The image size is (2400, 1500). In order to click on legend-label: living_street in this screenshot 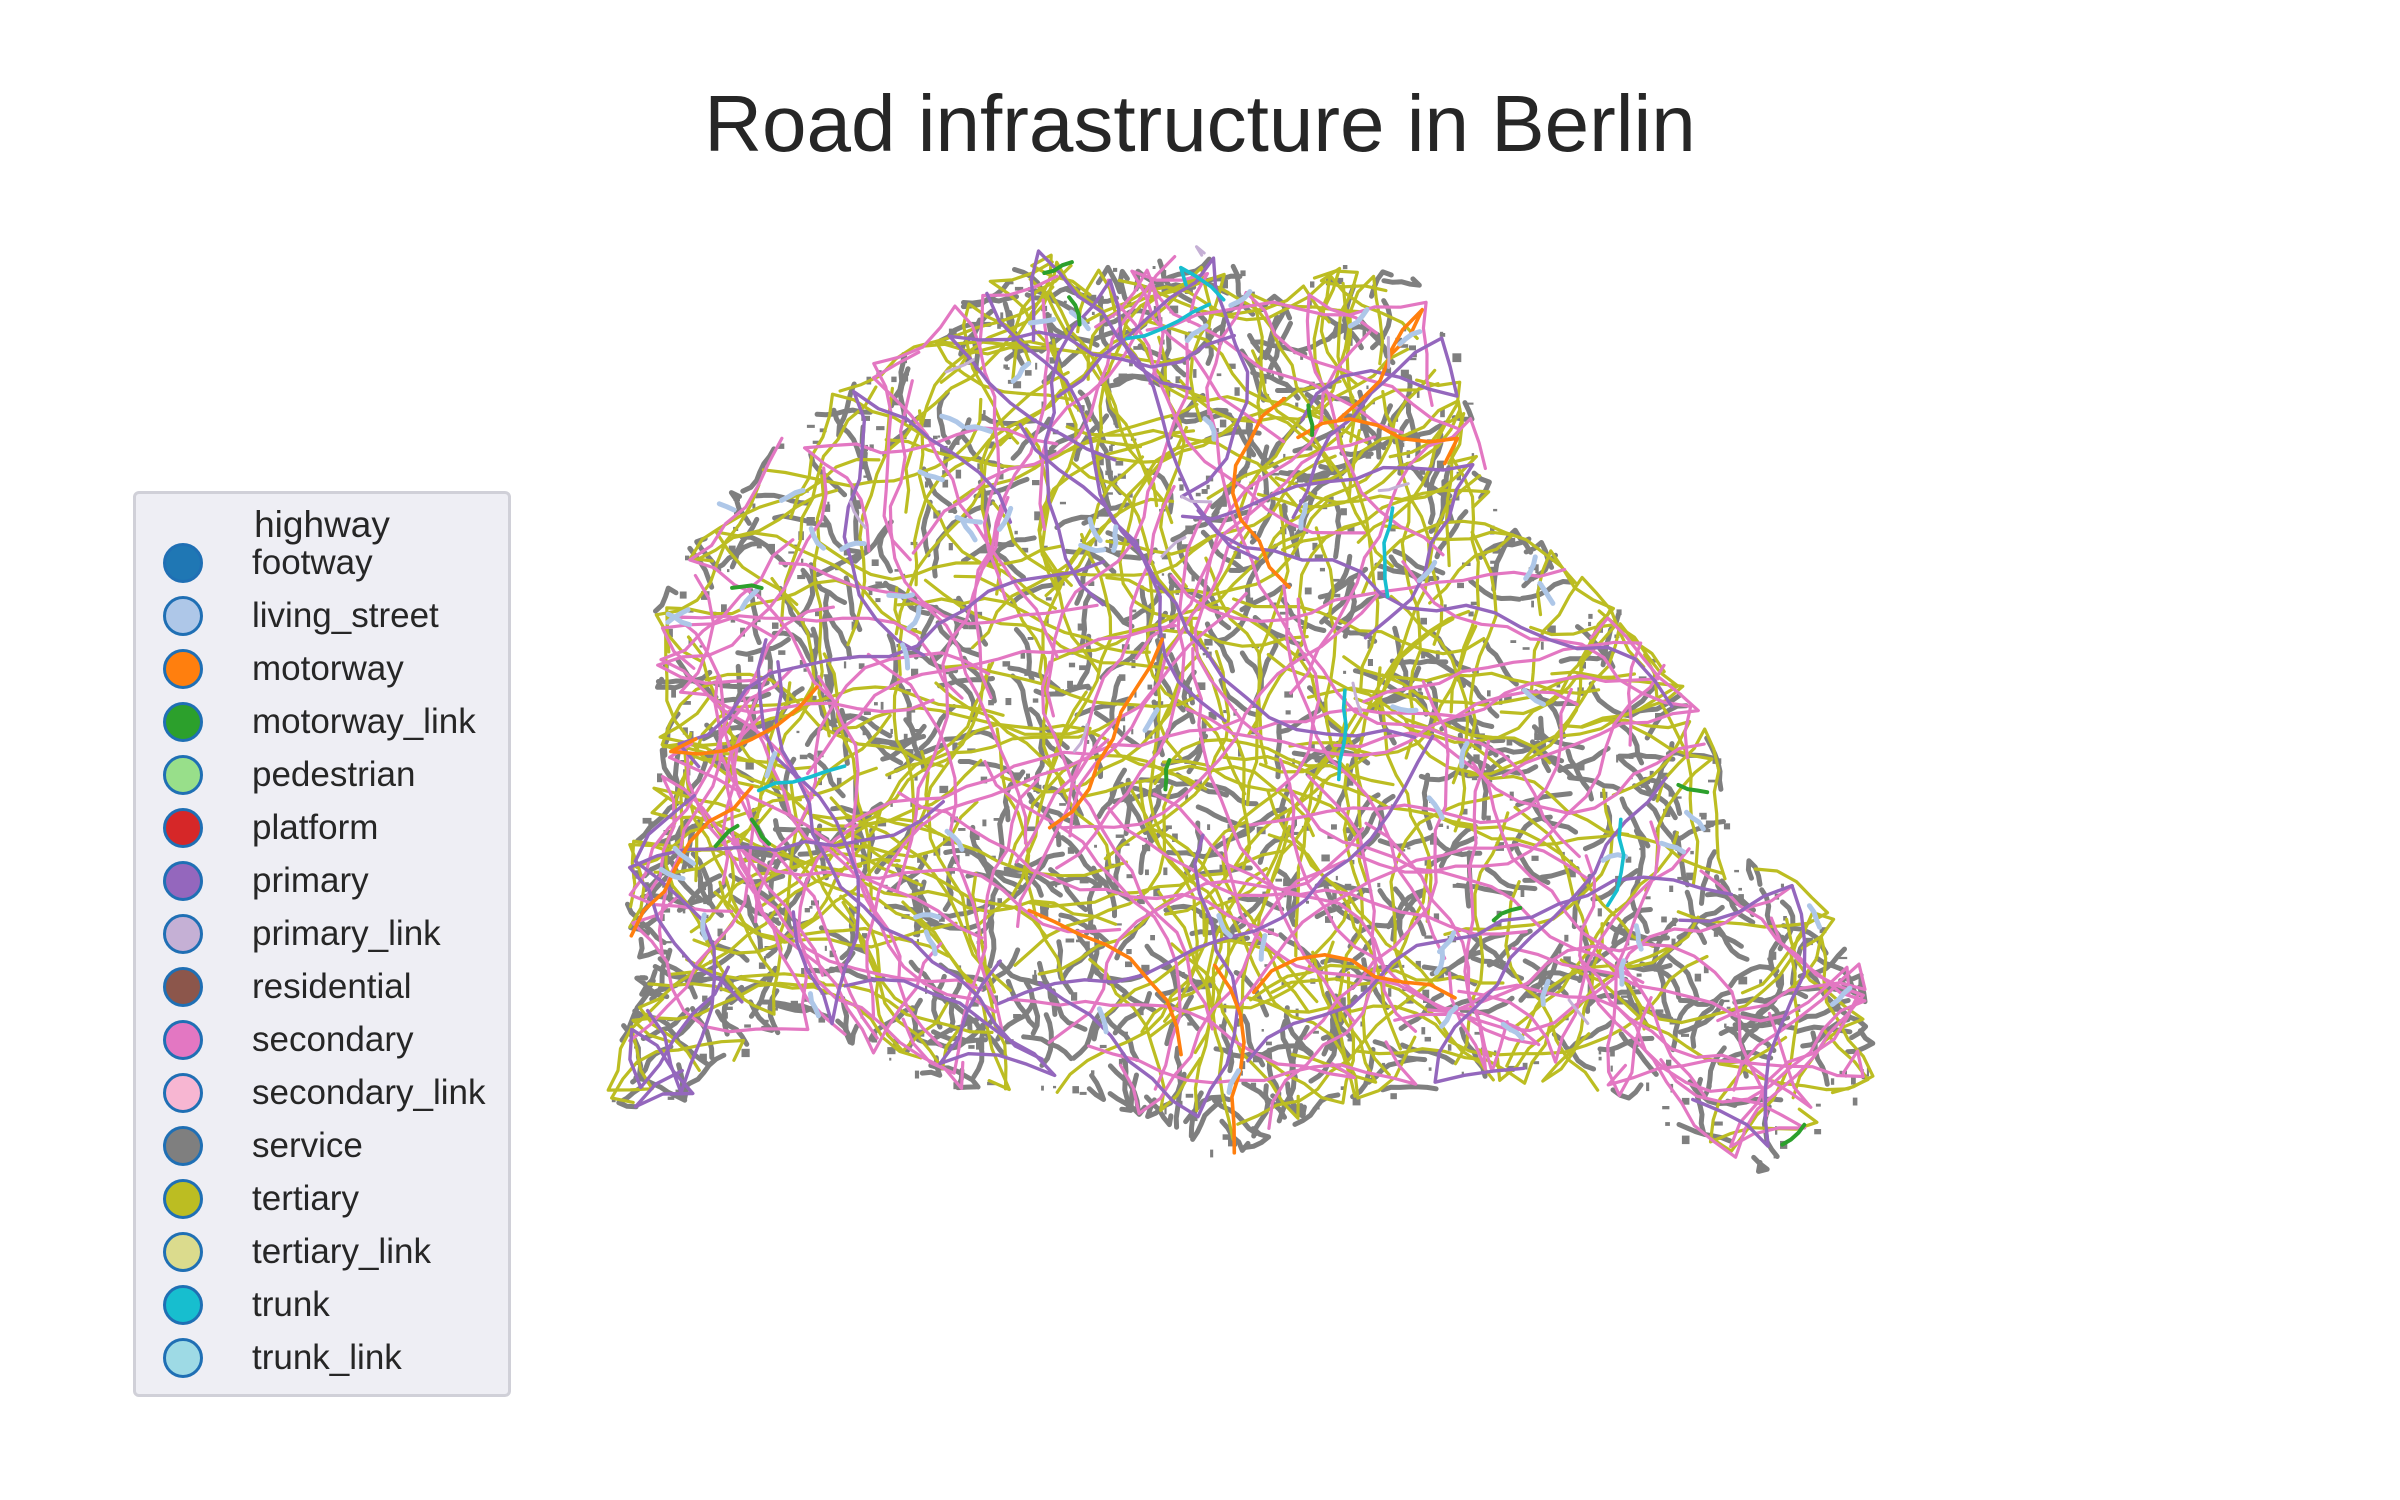, I will do `click(345, 615)`.